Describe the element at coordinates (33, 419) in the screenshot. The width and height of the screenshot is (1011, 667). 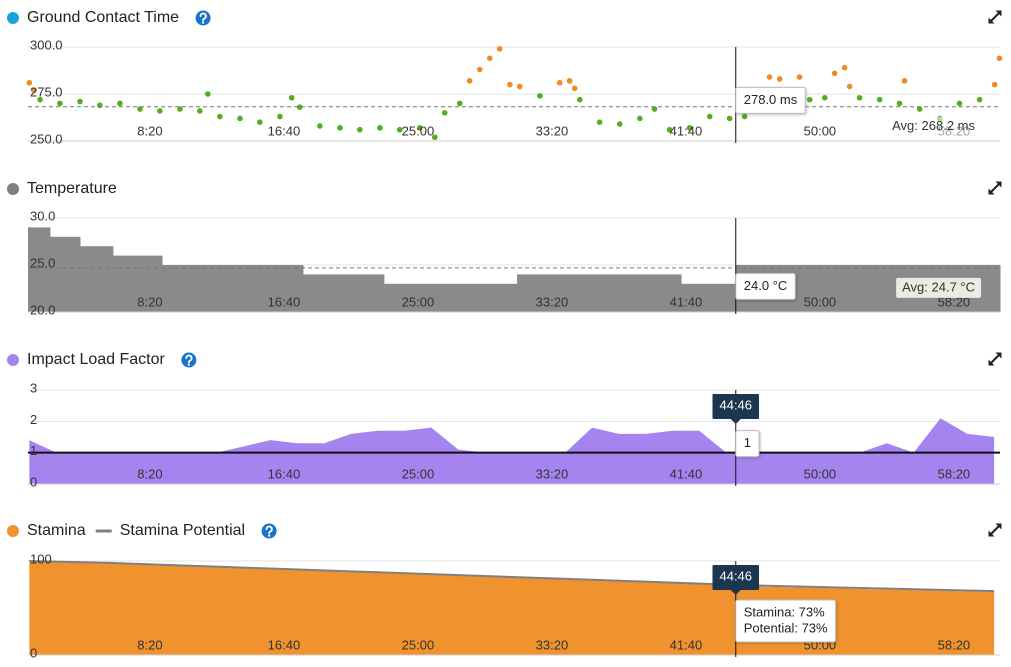
I see `y-tick-label: 2` at that location.